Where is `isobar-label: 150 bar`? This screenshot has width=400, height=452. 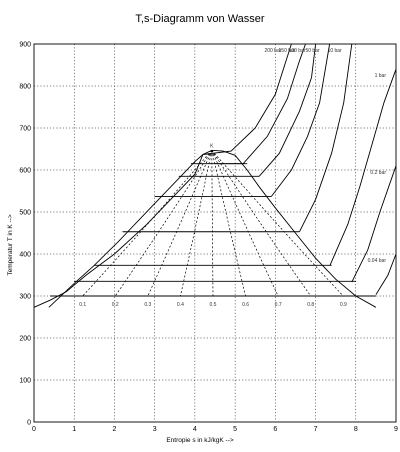 isobar-label: 150 bar is located at coordinates (287, 51).